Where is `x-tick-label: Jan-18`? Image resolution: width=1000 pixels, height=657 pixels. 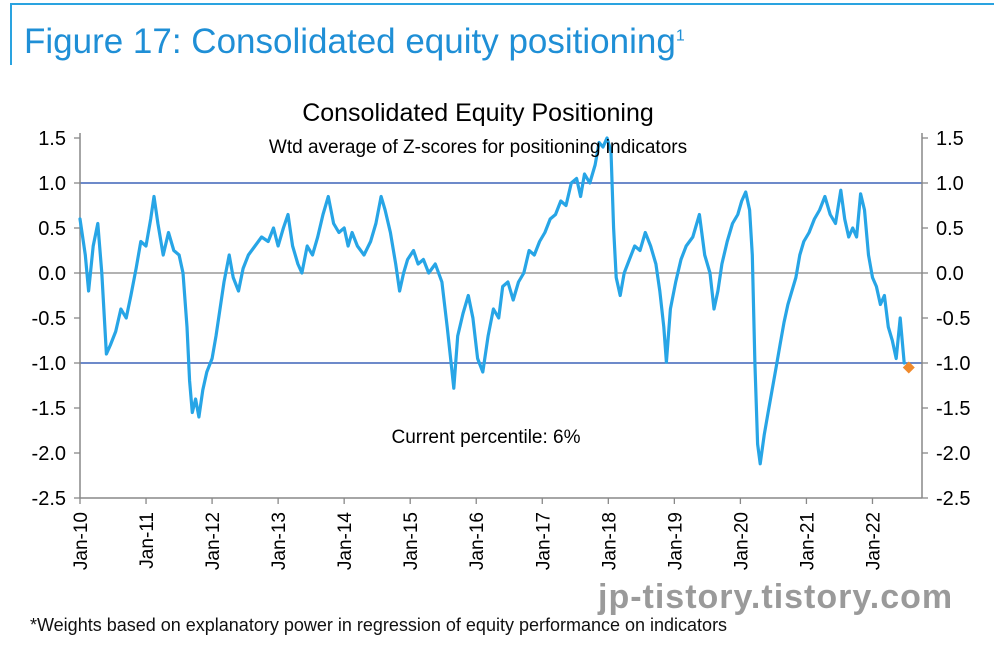 x-tick-label: Jan-18 is located at coordinates (609, 541).